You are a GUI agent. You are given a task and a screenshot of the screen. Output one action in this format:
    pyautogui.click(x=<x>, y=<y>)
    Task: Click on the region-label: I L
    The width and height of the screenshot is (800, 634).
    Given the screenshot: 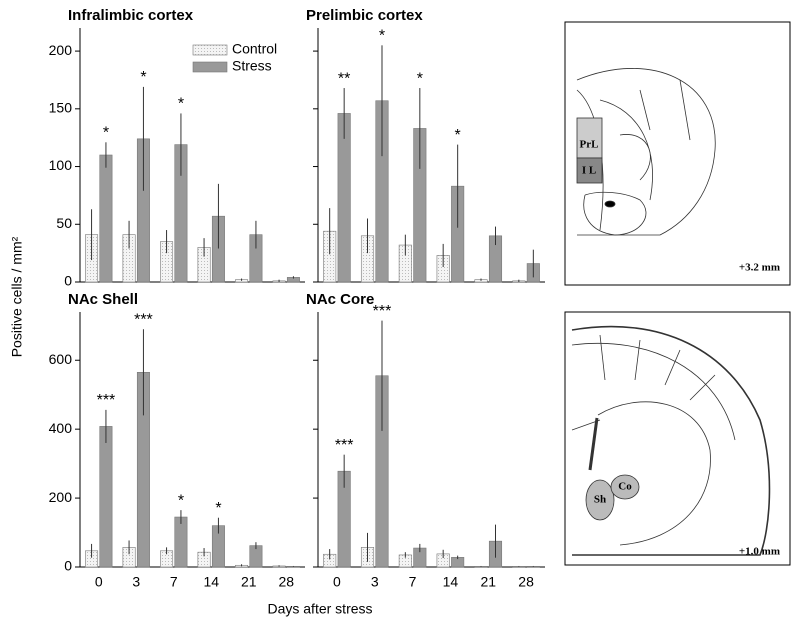 What is the action you would take?
    pyautogui.click(x=589, y=171)
    